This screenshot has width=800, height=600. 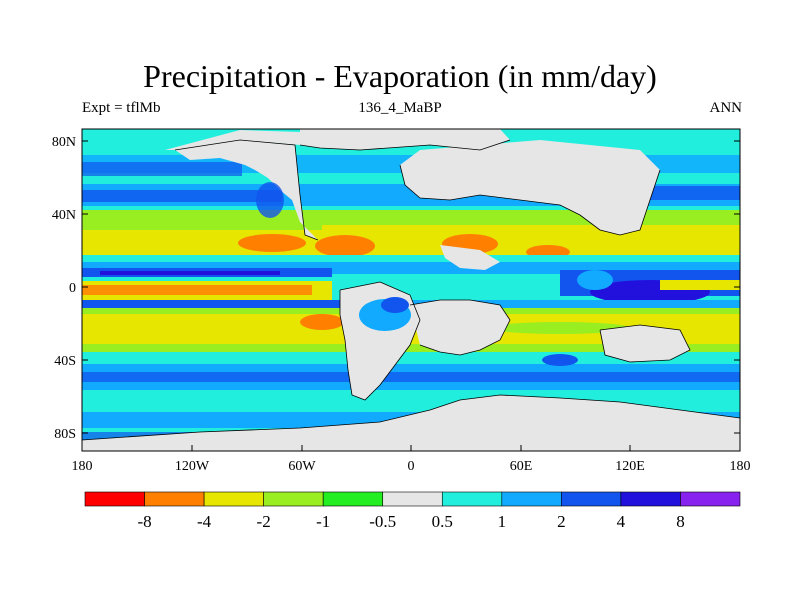 What do you see at coordinates (400, 108) in the screenshot?
I see `time-label: 136_4_MaBP` at bounding box center [400, 108].